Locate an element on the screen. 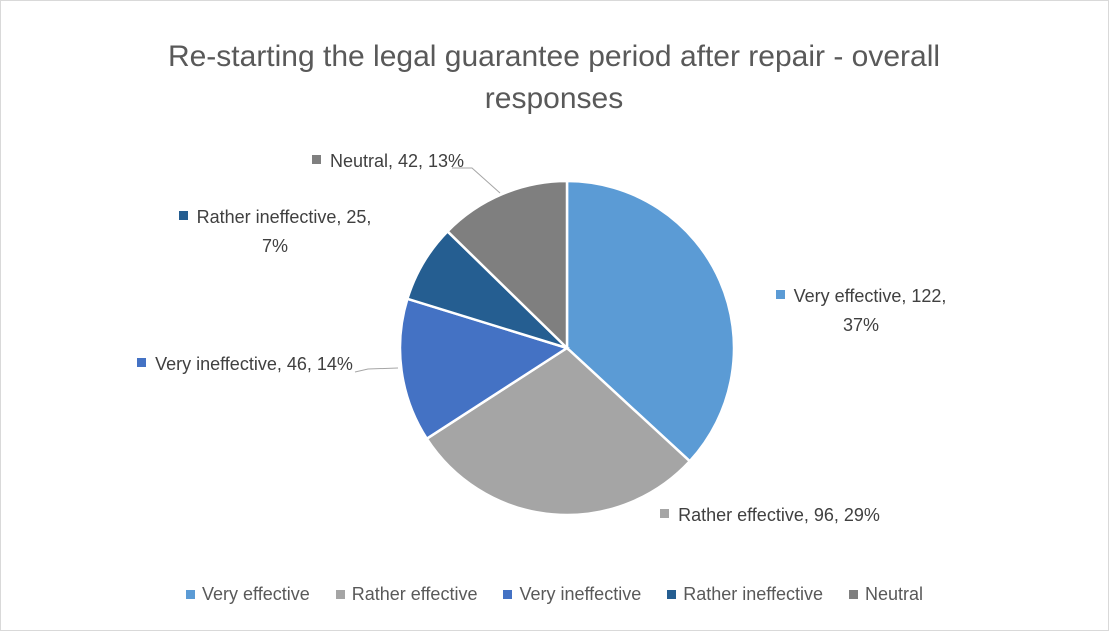 Image resolution: width=1109 pixels, height=631 pixels. data-label-text: Very ineffective, 46, 14% is located at coordinates (254, 364).